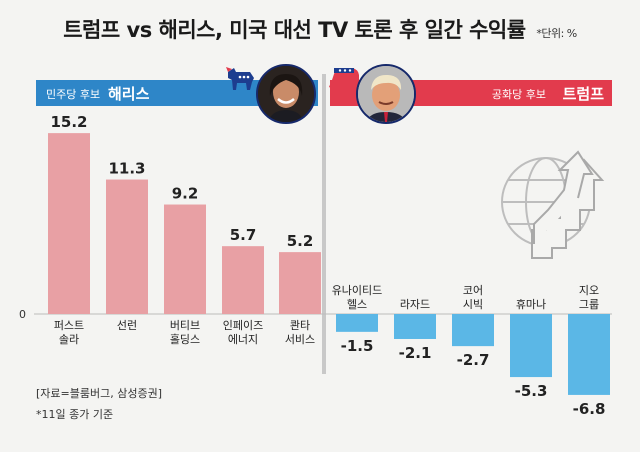 The height and width of the screenshot is (452, 640). Describe the element at coordinates (357, 297) in the screenshot. I see `category-label-5: 유나이티드 헬스` at that location.